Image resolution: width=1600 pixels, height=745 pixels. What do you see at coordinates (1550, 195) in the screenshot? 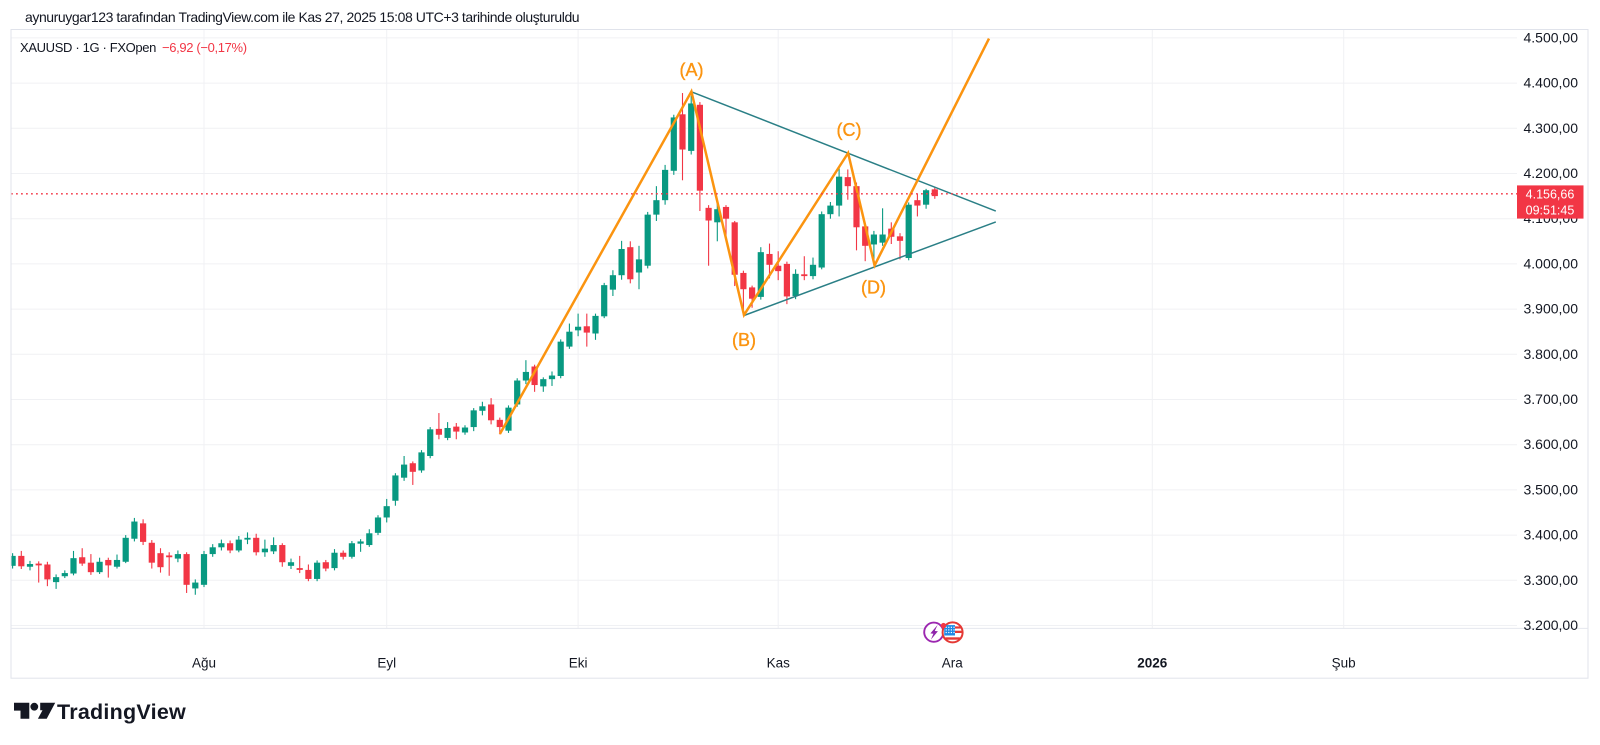
I see `svg-text: 4.156,66` at bounding box center [1550, 195].